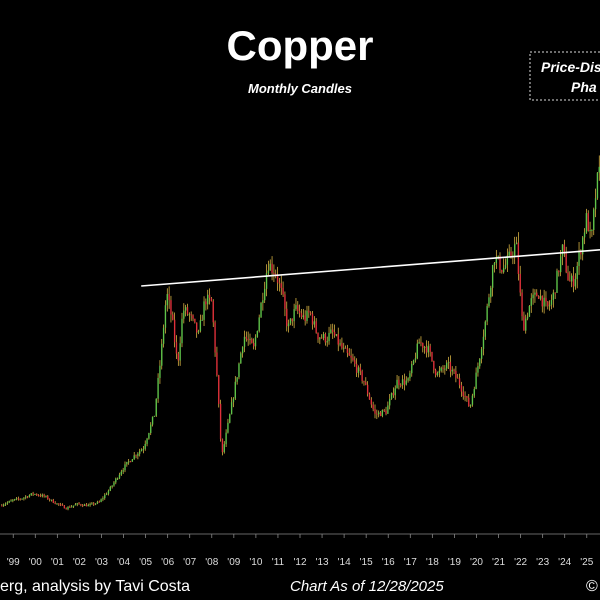  I want to click on x-tick-label: '16, so click(388, 562).